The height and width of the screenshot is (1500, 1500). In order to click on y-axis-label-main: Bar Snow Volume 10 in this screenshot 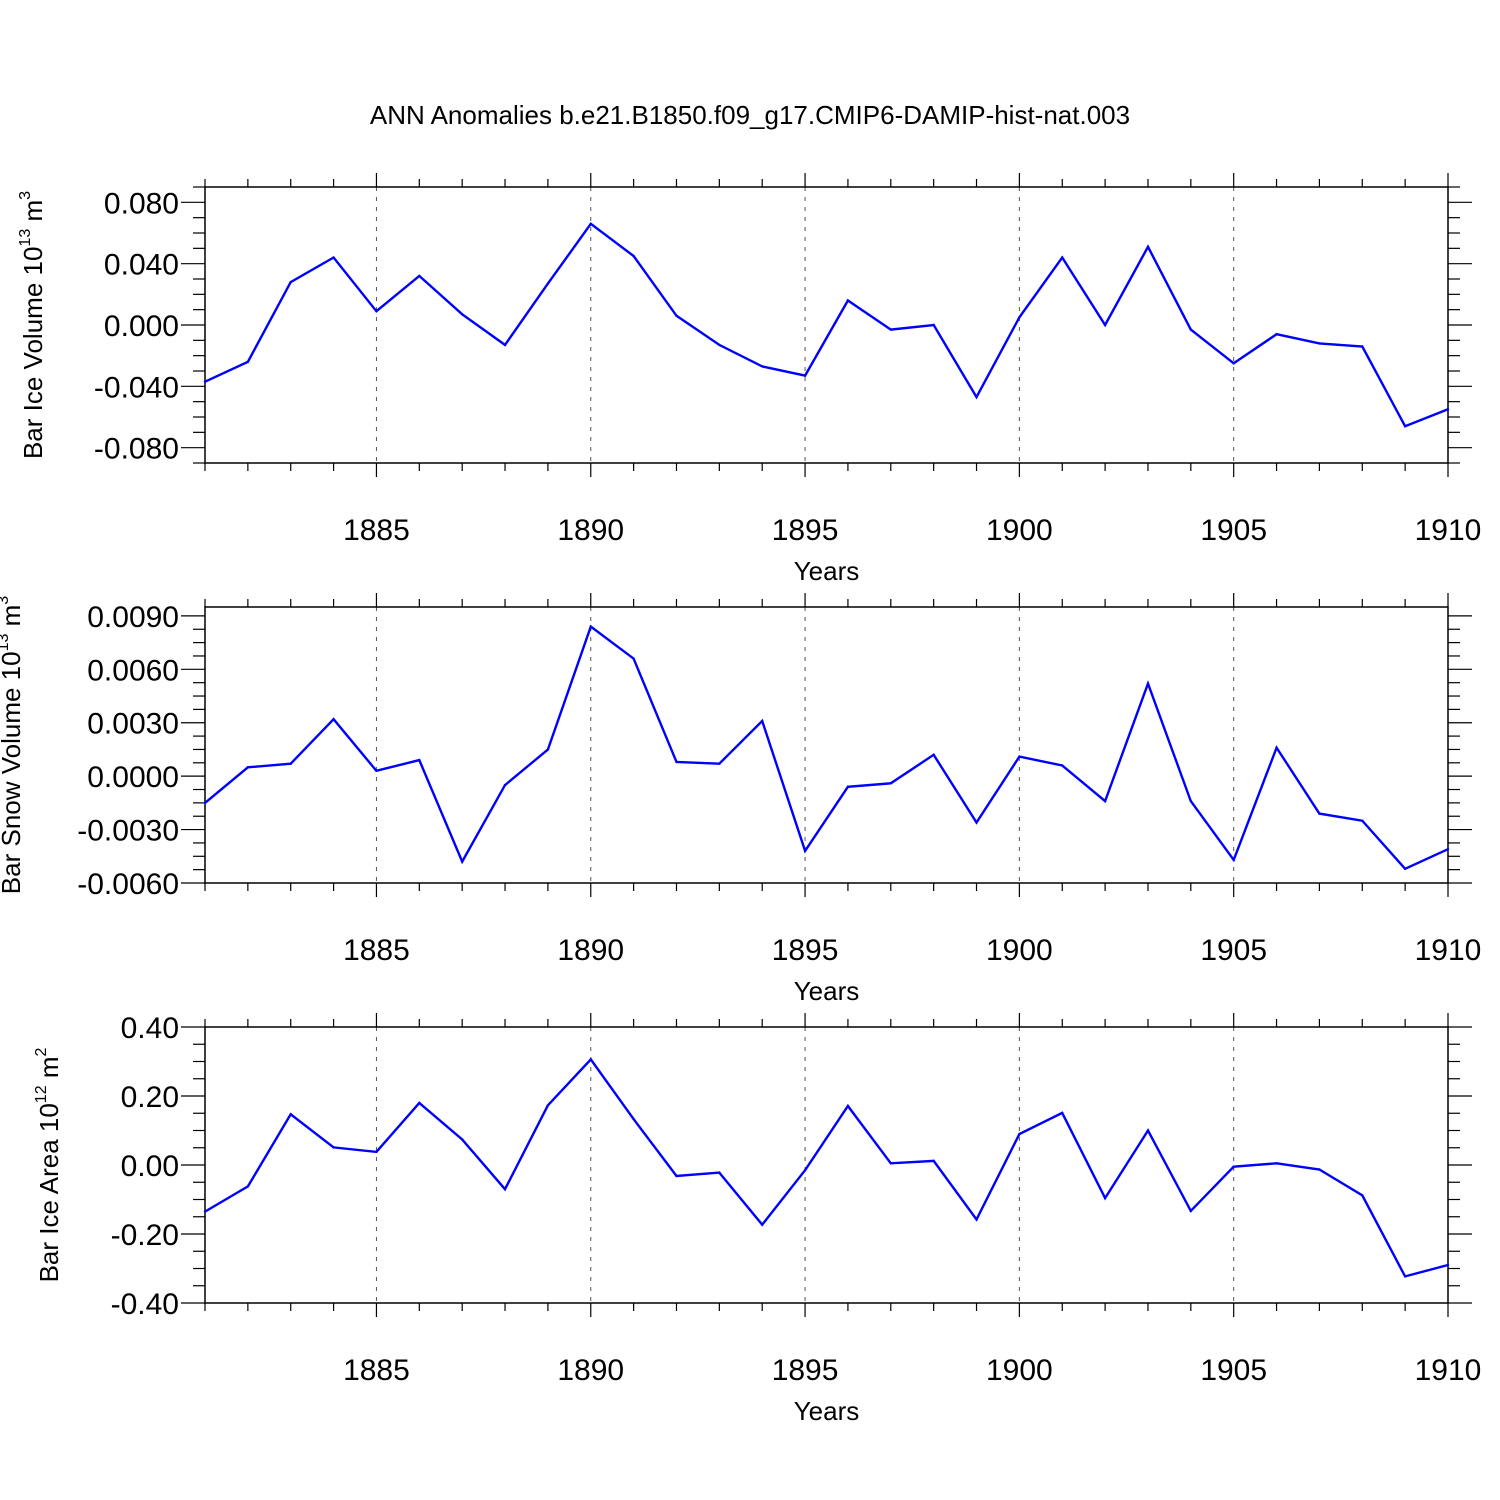, I will do `click(13, 772)`.